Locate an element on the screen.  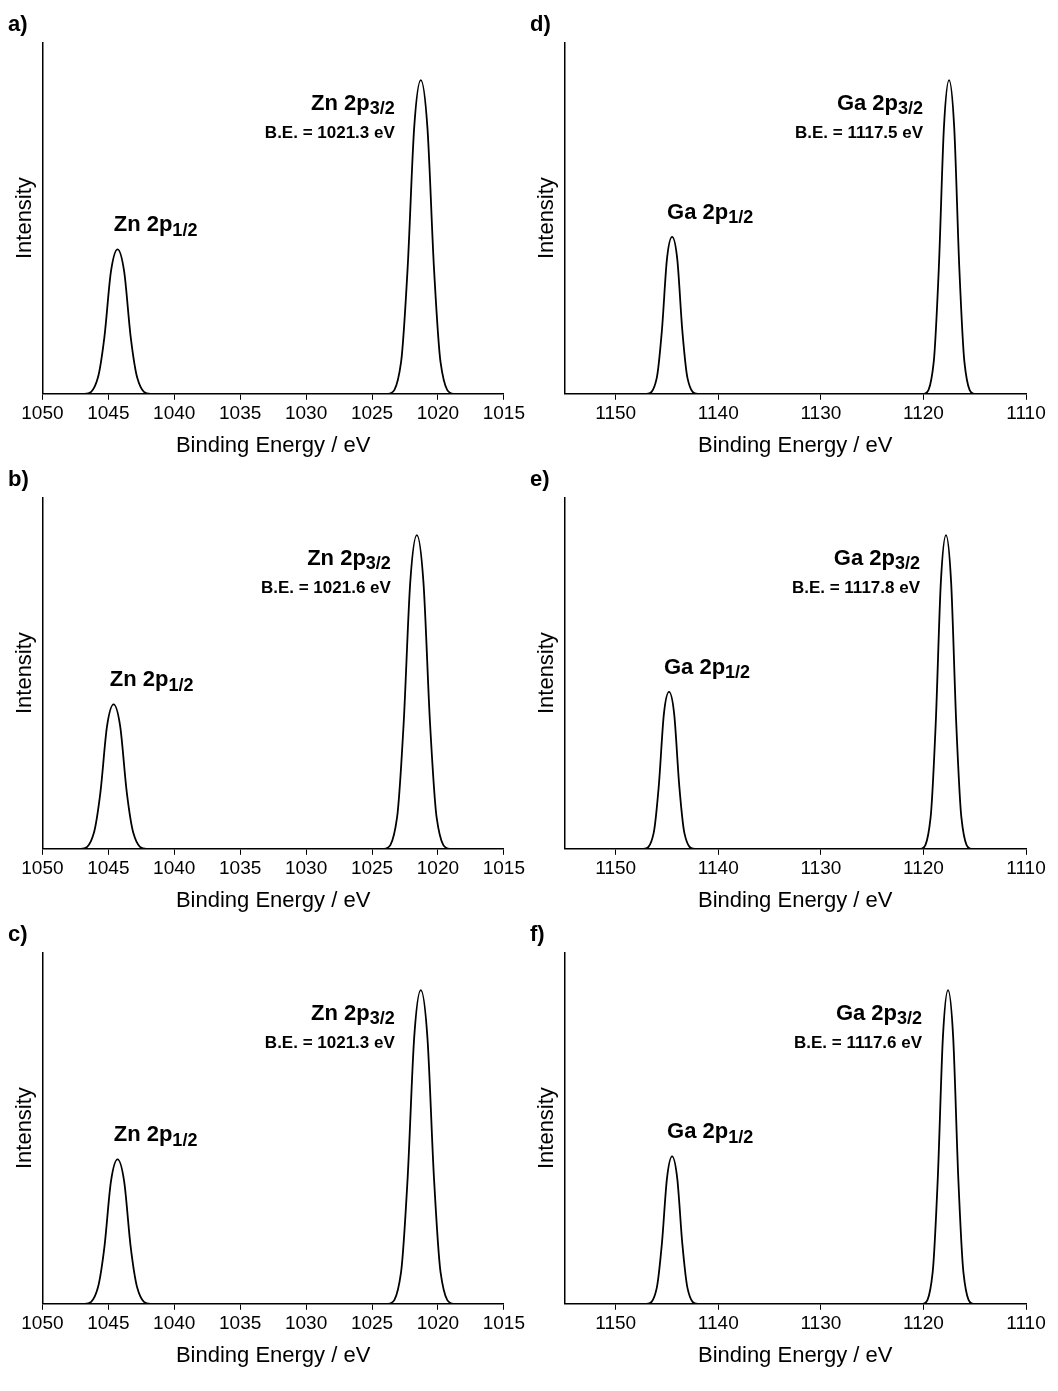
chart-title: c) is located at coordinates (18, 934).